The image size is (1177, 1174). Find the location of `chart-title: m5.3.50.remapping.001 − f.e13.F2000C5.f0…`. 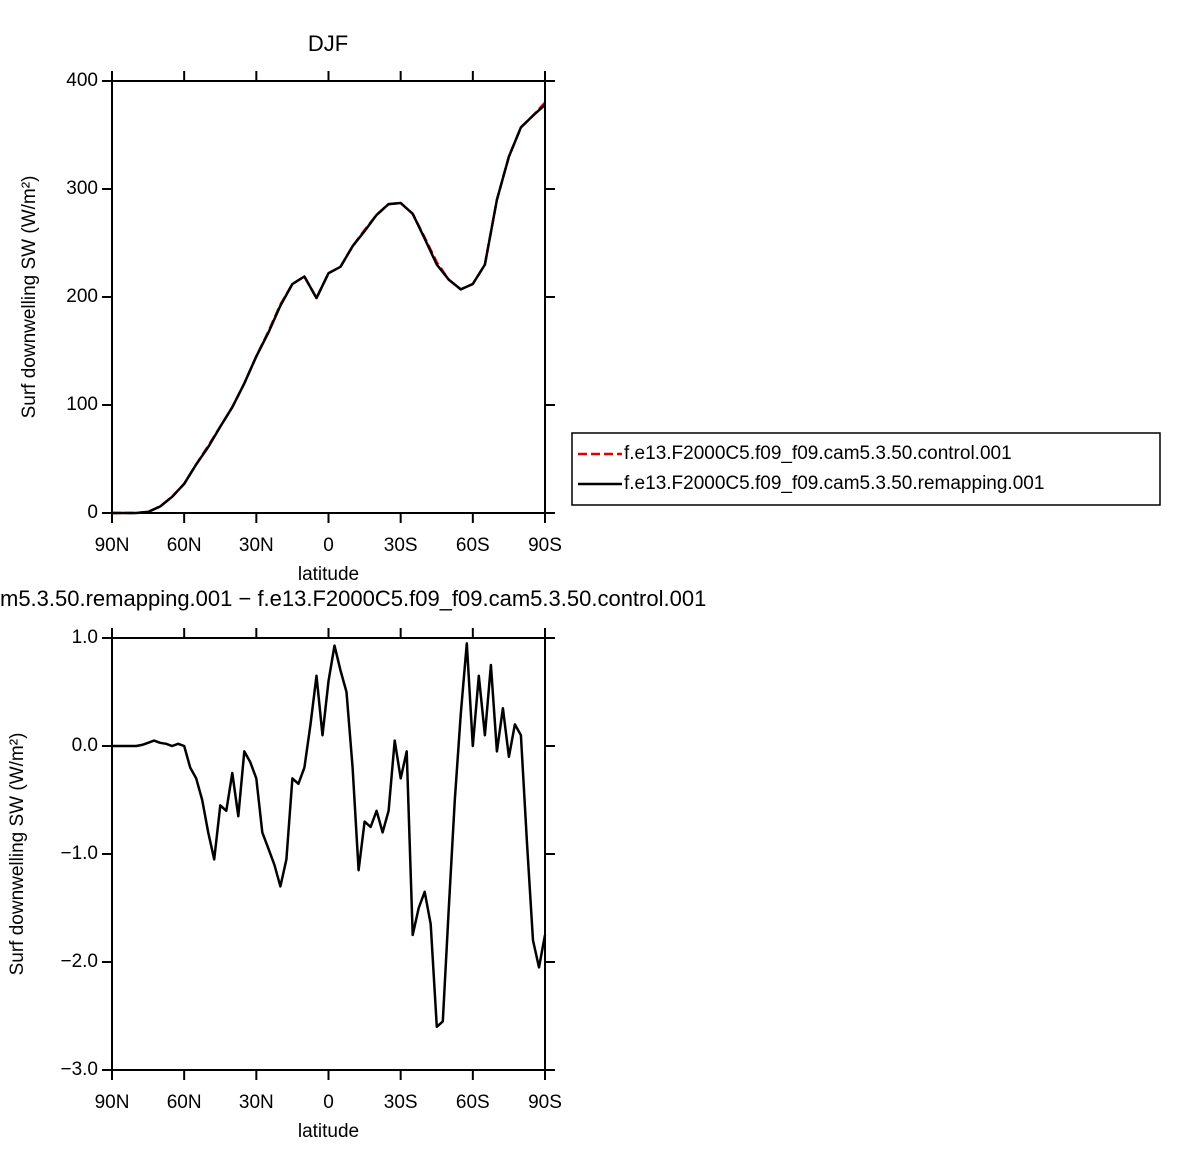

chart-title: m5.3.50.remapping.001 − f.e13.F2000C5.f0… is located at coordinates (353, 598).